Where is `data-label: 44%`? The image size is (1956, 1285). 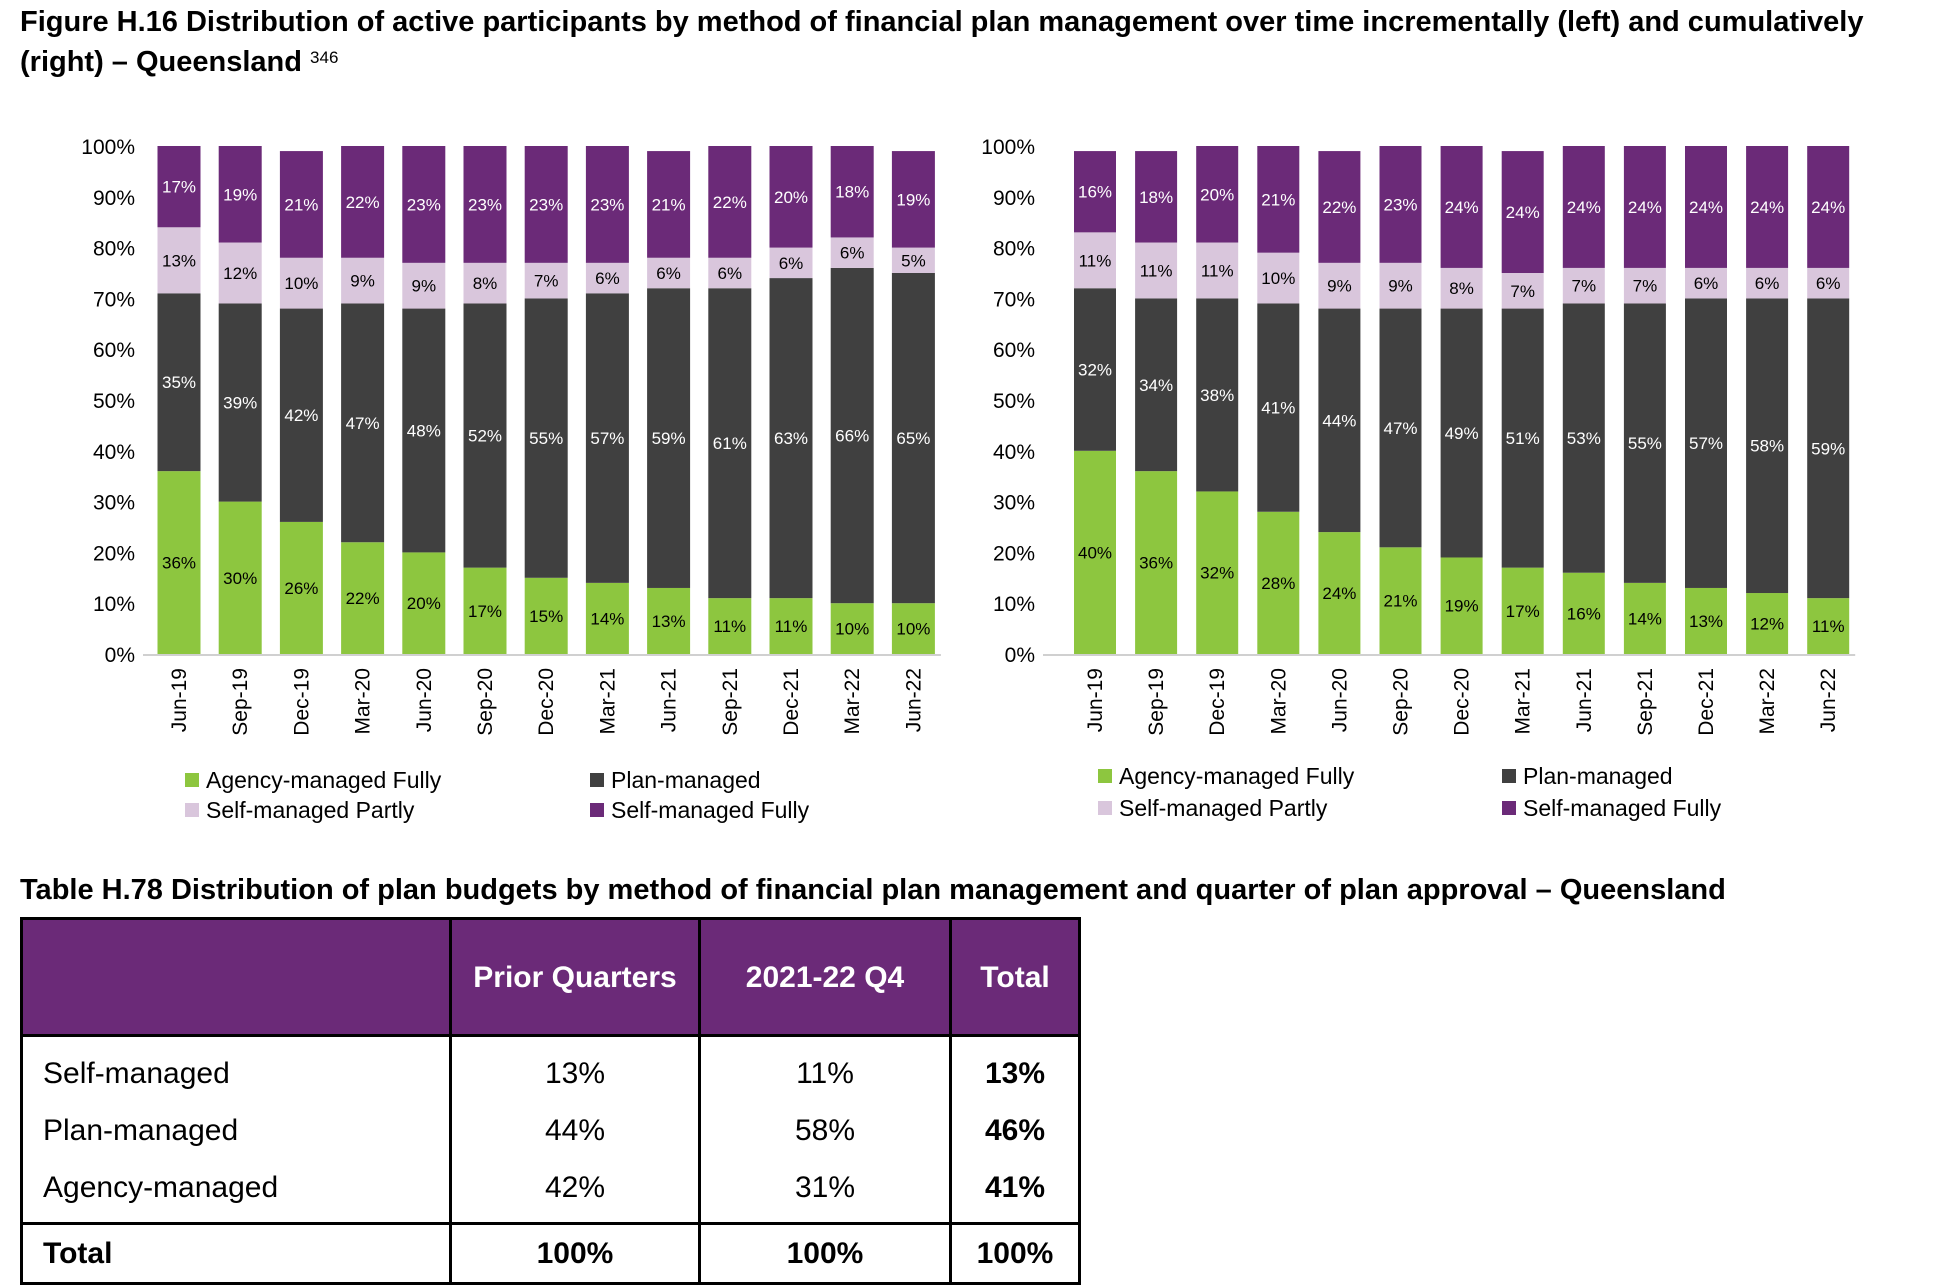
data-label: 44% is located at coordinates (1339, 420).